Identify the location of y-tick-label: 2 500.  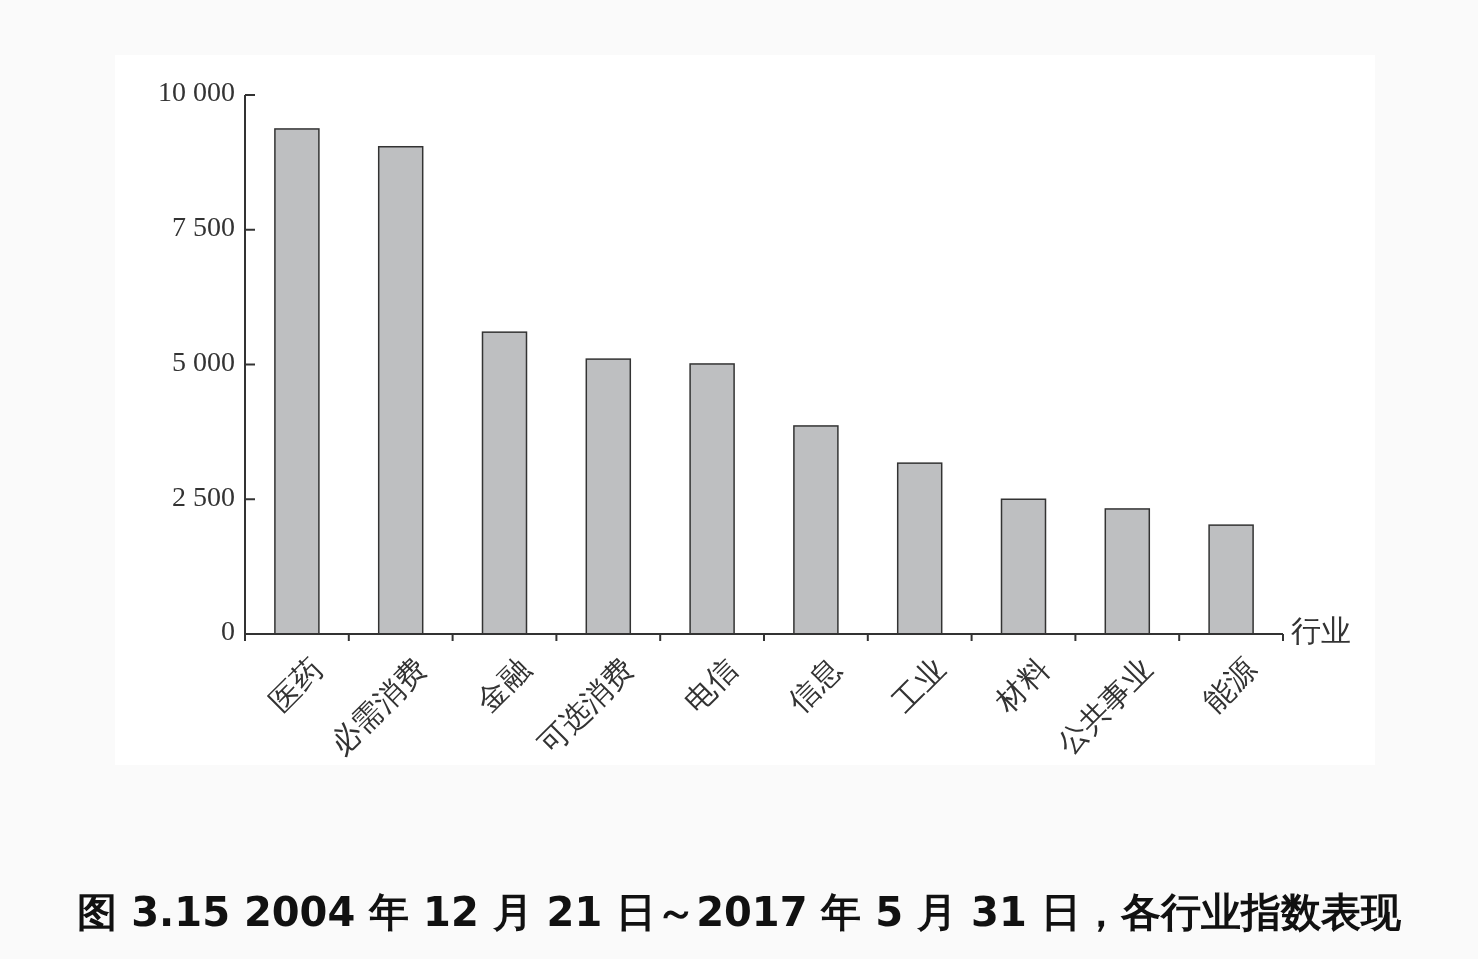
(203, 496).